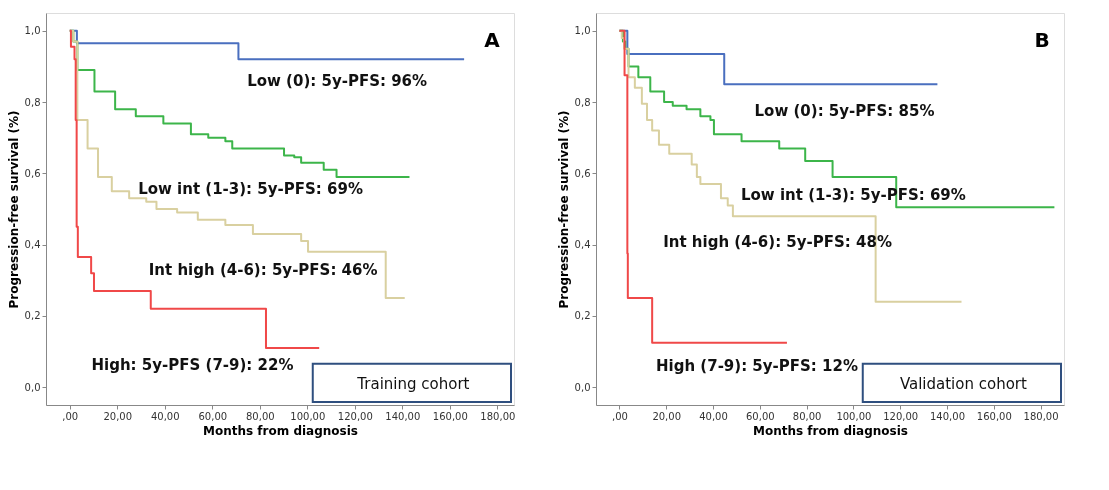 The image size is (1109, 490). What do you see at coordinates (757, 366) in the screenshot?
I see `series-label: High (7-9): 5y-PFS: 12%` at bounding box center [757, 366].